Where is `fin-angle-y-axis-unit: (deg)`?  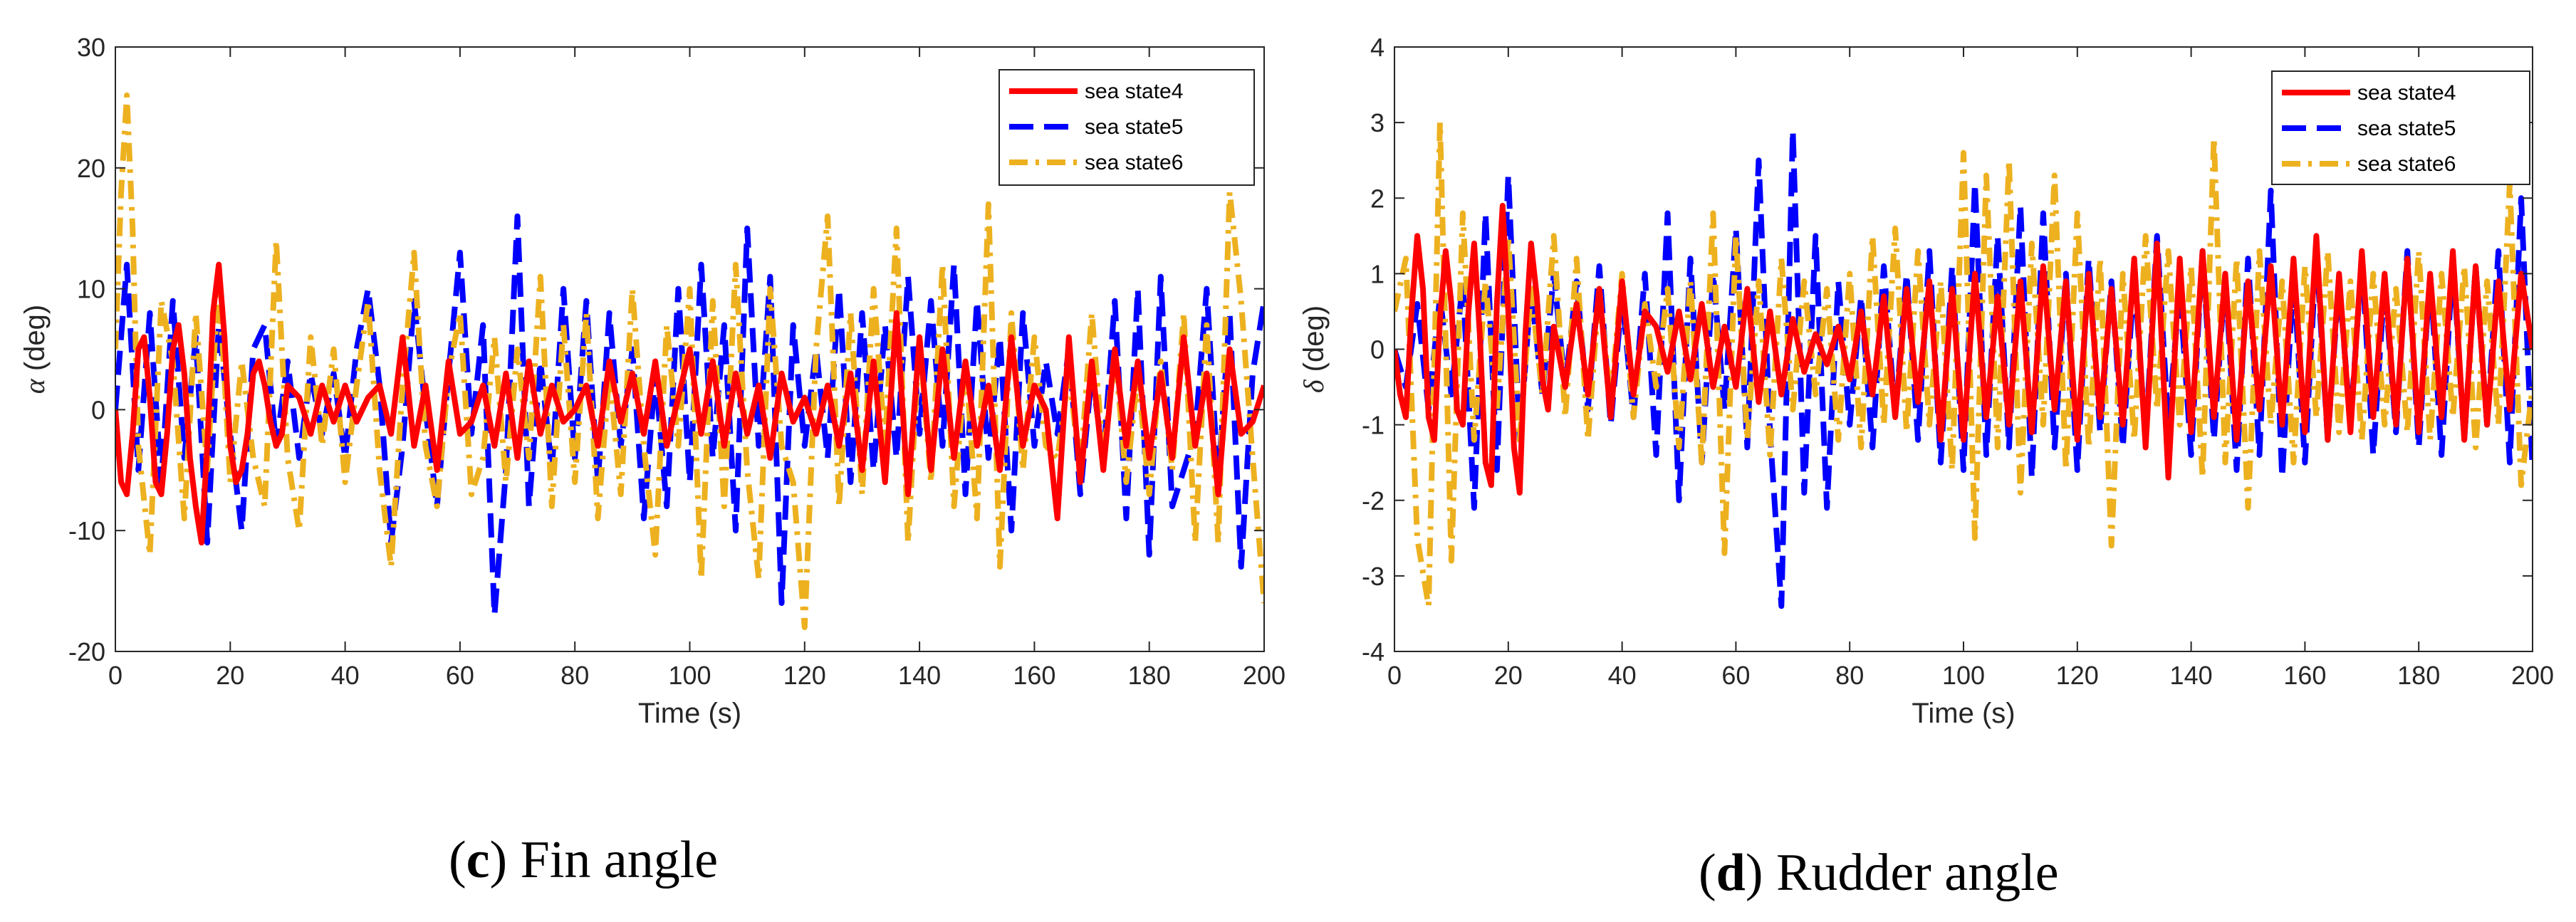 fin-angle-y-axis-unit: (deg) is located at coordinates (35, 342).